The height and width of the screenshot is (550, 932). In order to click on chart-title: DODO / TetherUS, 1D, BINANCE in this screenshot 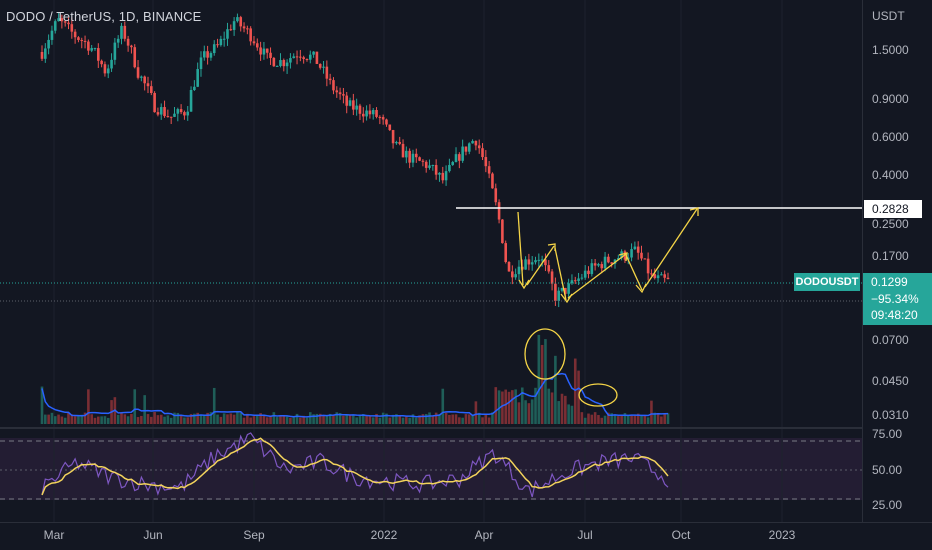, I will do `click(104, 16)`.